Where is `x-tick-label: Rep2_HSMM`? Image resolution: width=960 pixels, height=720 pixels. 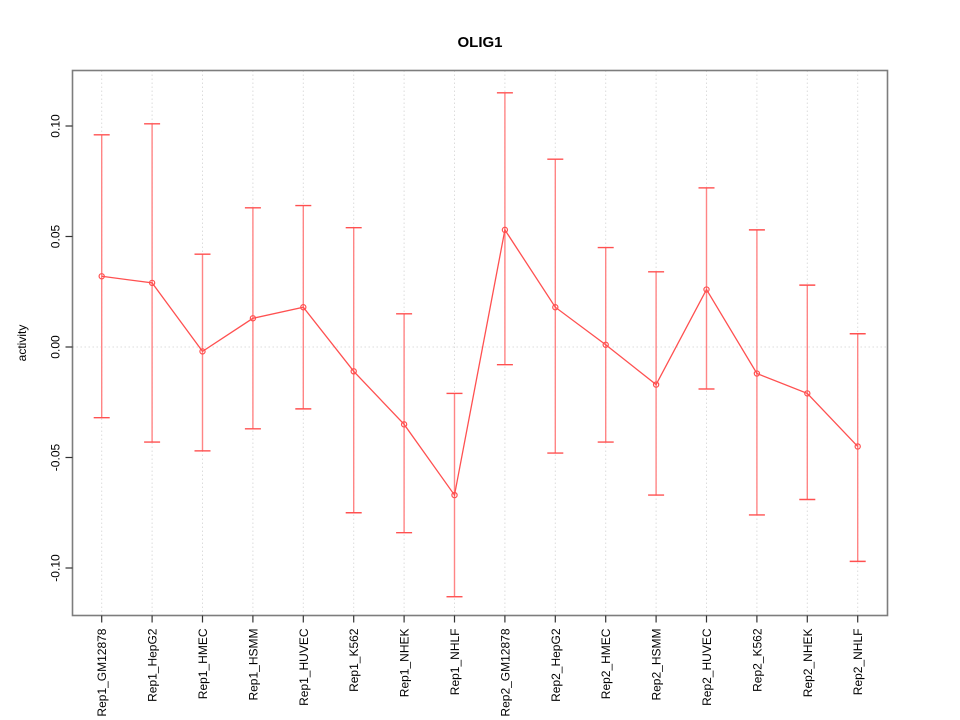 x-tick-label: Rep2_HSMM is located at coordinates (657, 665).